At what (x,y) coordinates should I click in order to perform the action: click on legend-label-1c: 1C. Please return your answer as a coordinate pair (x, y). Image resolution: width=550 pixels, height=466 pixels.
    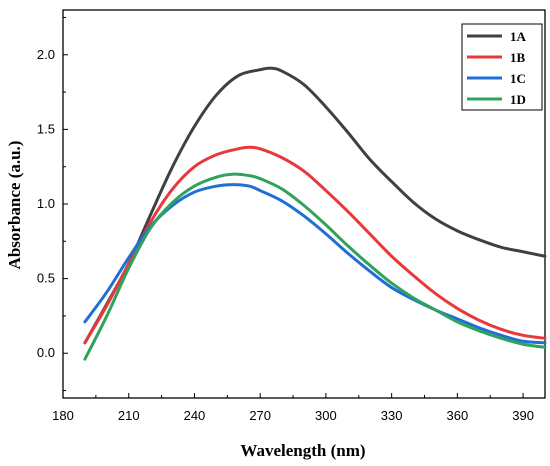
    Looking at the image, I should click on (518, 78).